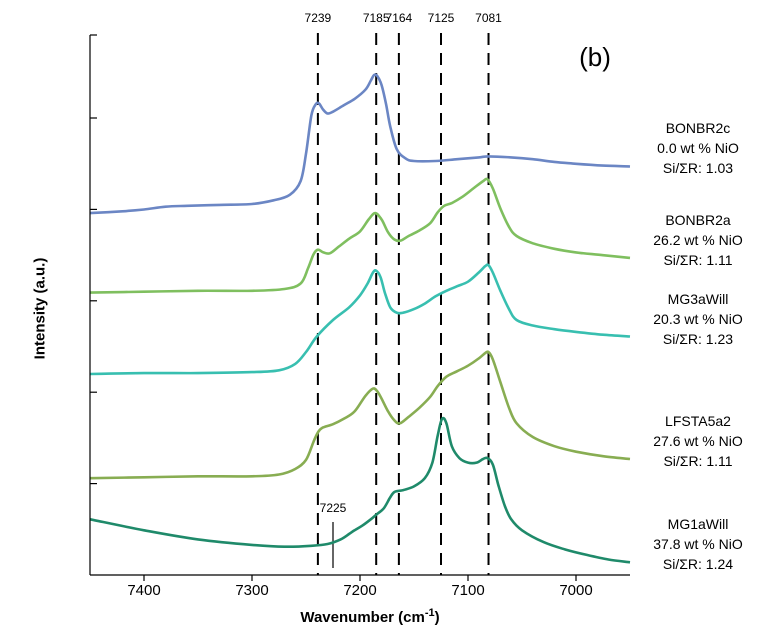  What do you see at coordinates (376, 18) in the screenshot?
I see `reference-line-label: 7185` at bounding box center [376, 18].